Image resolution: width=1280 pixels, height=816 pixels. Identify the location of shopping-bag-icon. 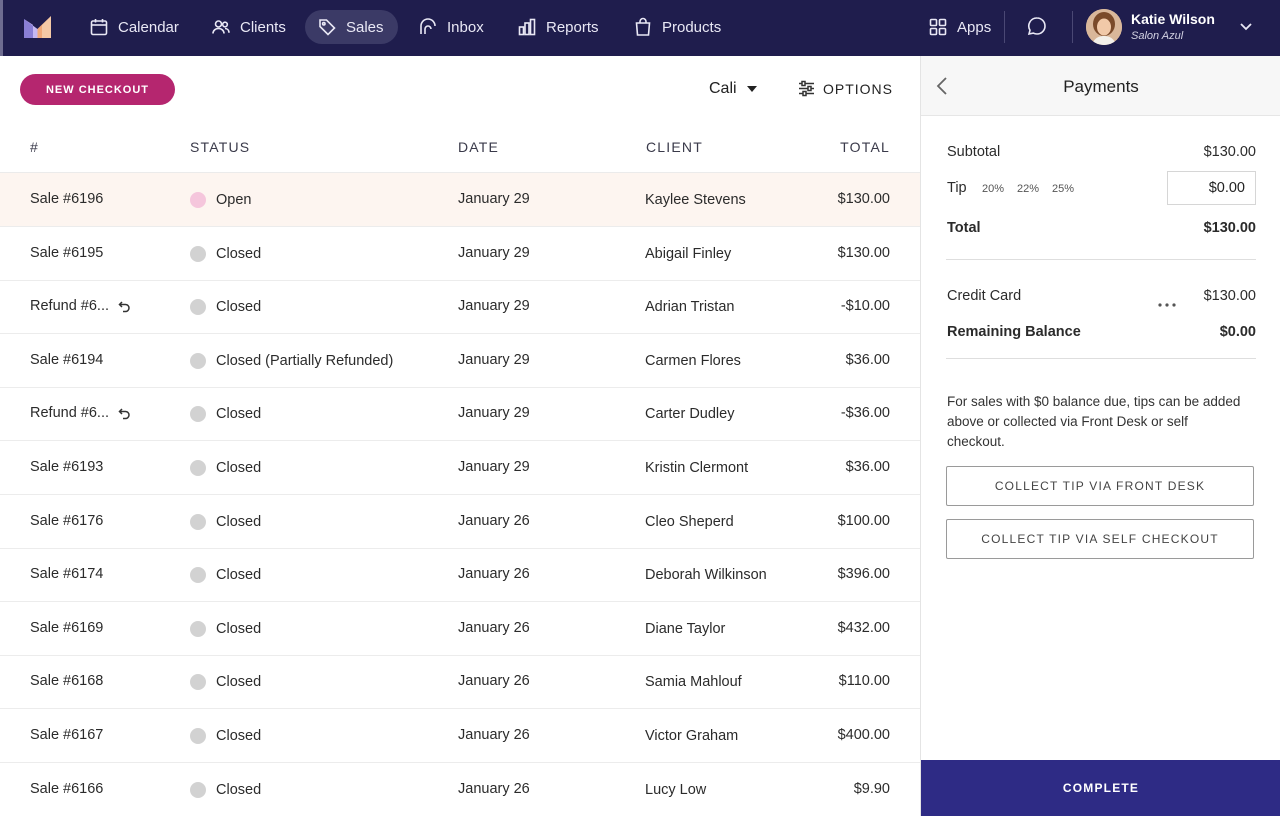
(643, 26).